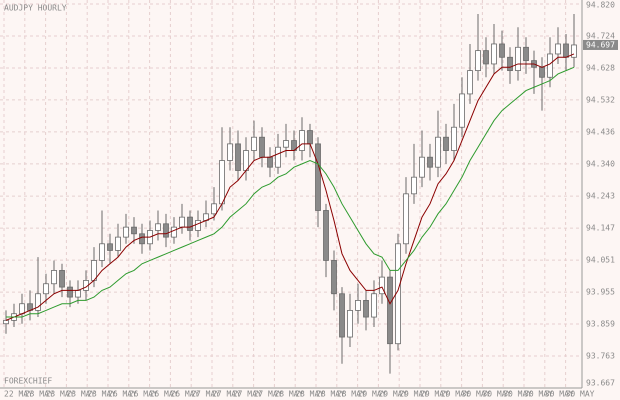  I want to click on x-tick-label: 22 MAY, so click(18, 394).